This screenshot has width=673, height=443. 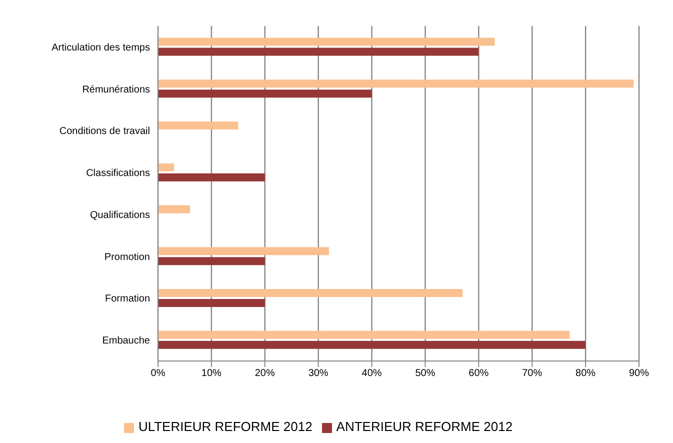 What do you see at coordinates (118, 174) in the screenshot?
I see `y-tick-label: Classifications` at bounding box center [118, 174].